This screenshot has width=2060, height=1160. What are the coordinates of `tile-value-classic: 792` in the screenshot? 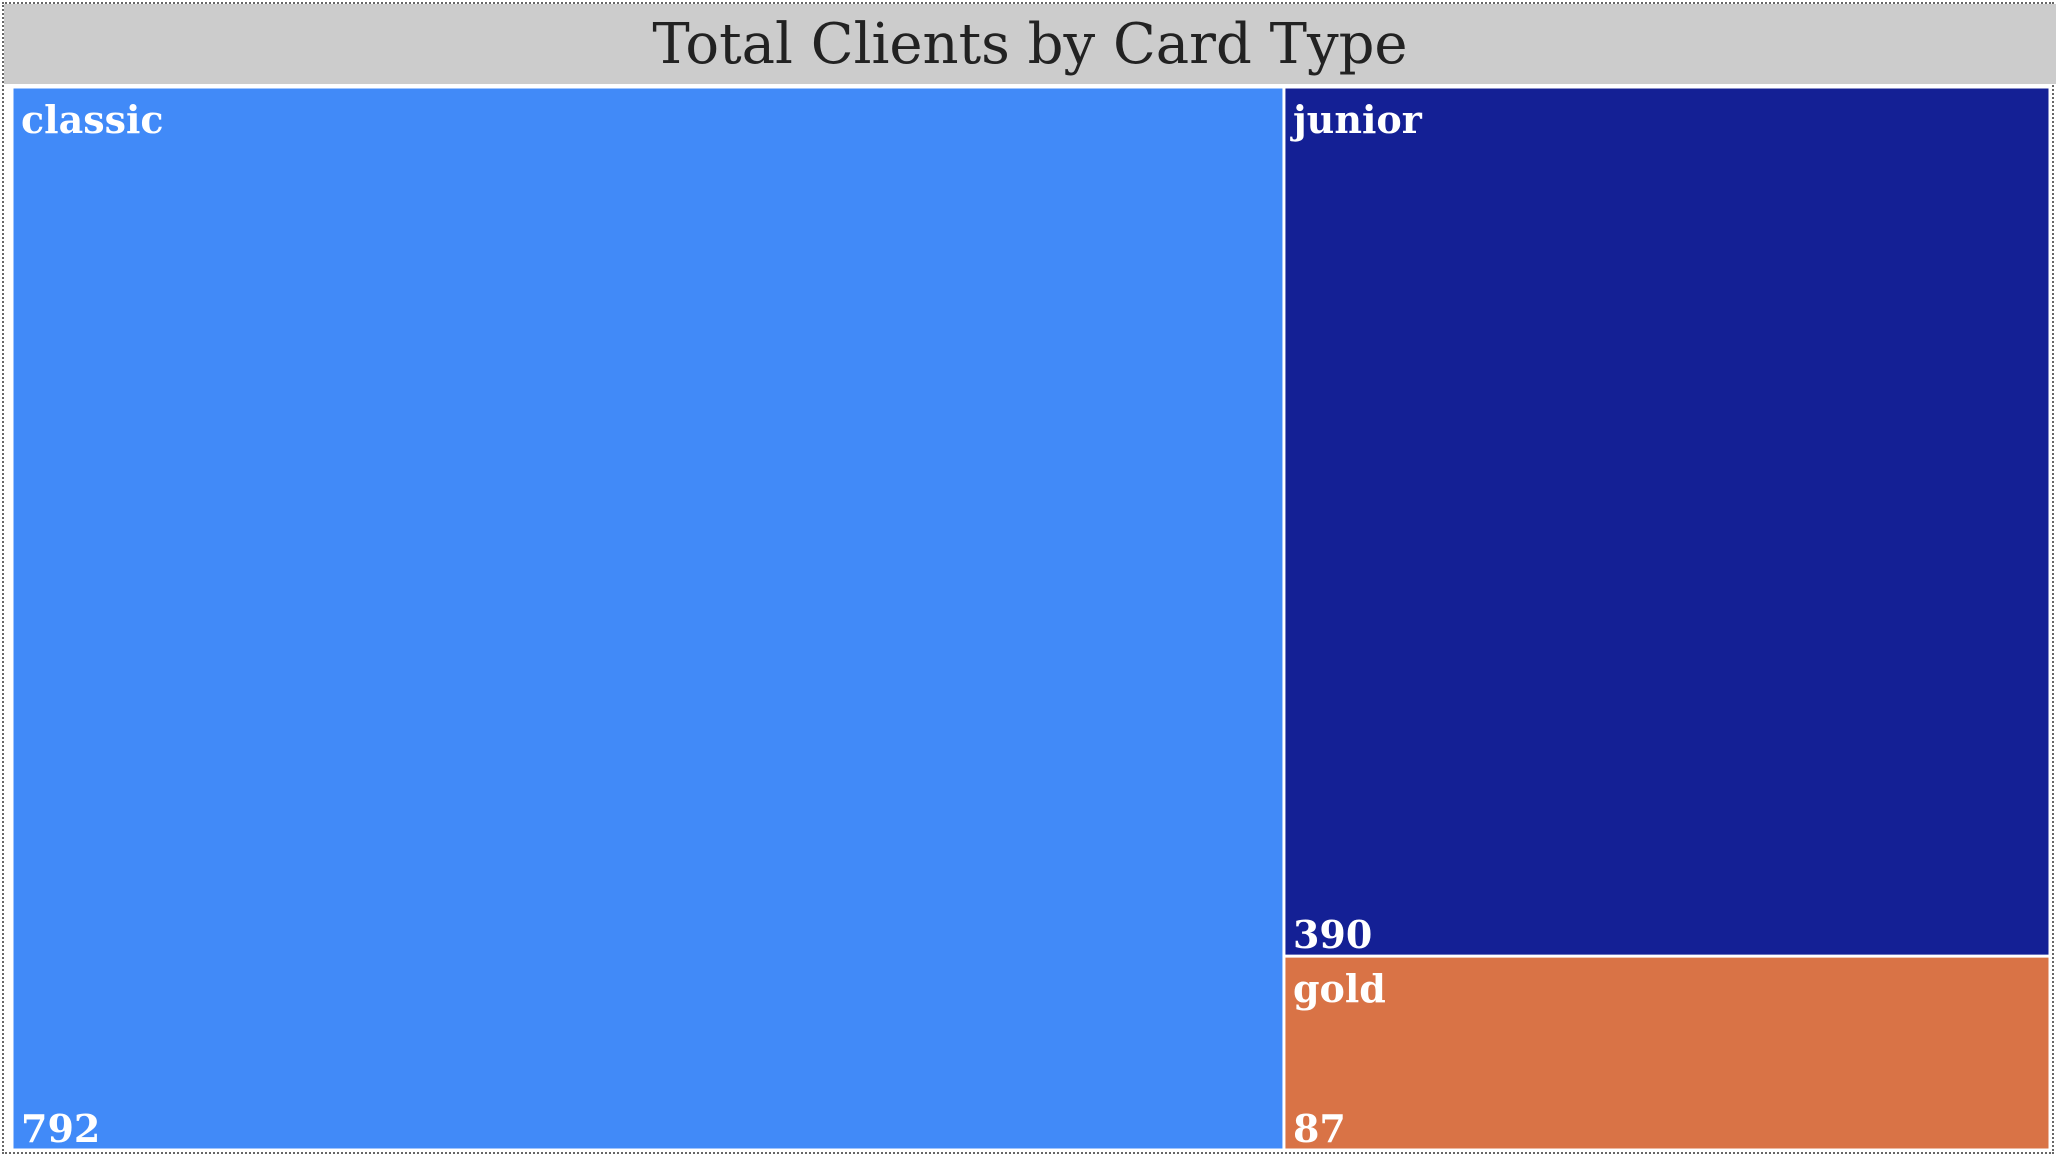 It's located at (60, 1128).